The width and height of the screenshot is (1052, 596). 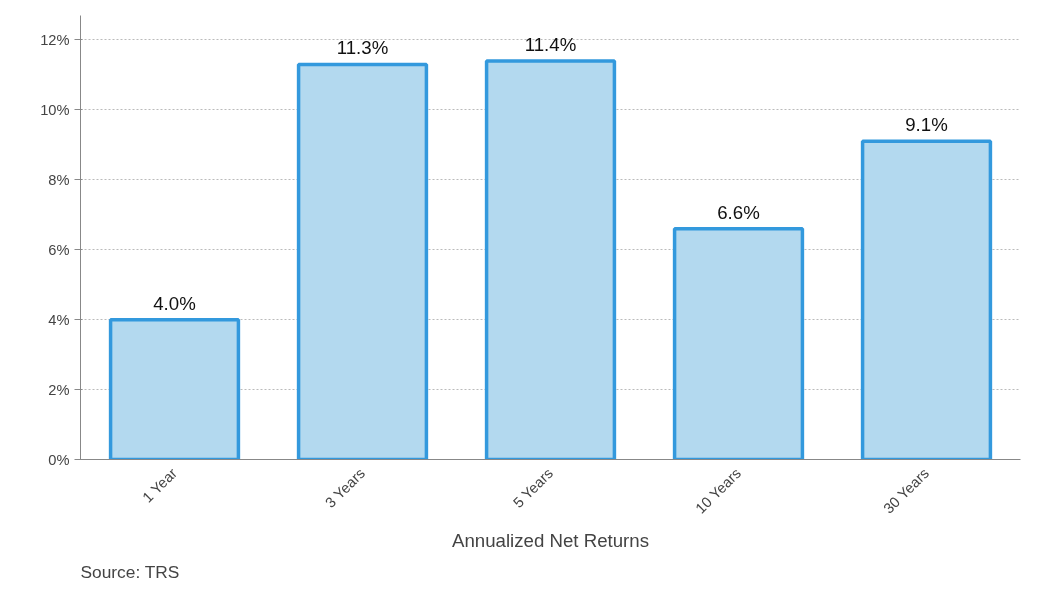 What do you see at coordinates (174, 303) in the screenshot?
I see `data-label: 4.0%` at bounding box center [174, 303].